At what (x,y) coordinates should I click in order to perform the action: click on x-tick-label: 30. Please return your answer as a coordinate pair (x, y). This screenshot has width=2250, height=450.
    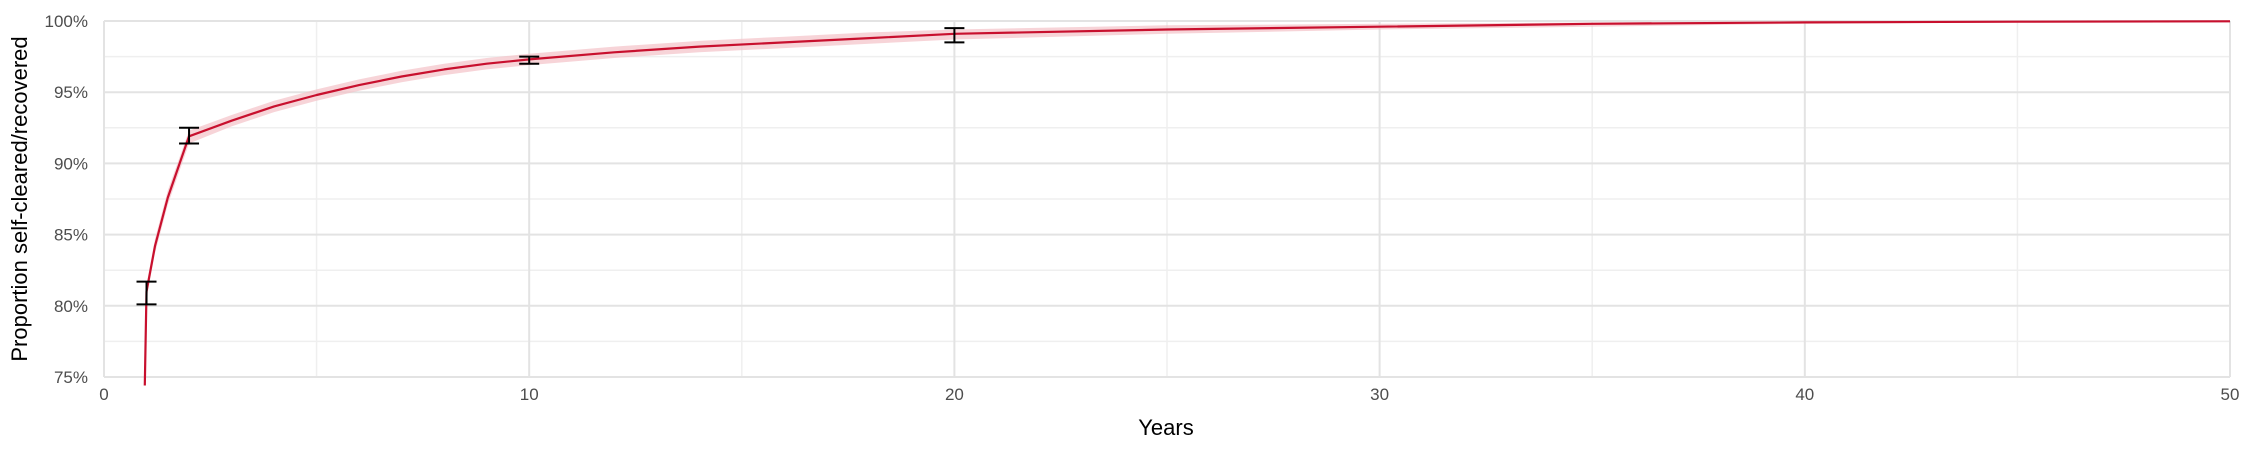
    Looking at the image, I should click on (1379, 394).